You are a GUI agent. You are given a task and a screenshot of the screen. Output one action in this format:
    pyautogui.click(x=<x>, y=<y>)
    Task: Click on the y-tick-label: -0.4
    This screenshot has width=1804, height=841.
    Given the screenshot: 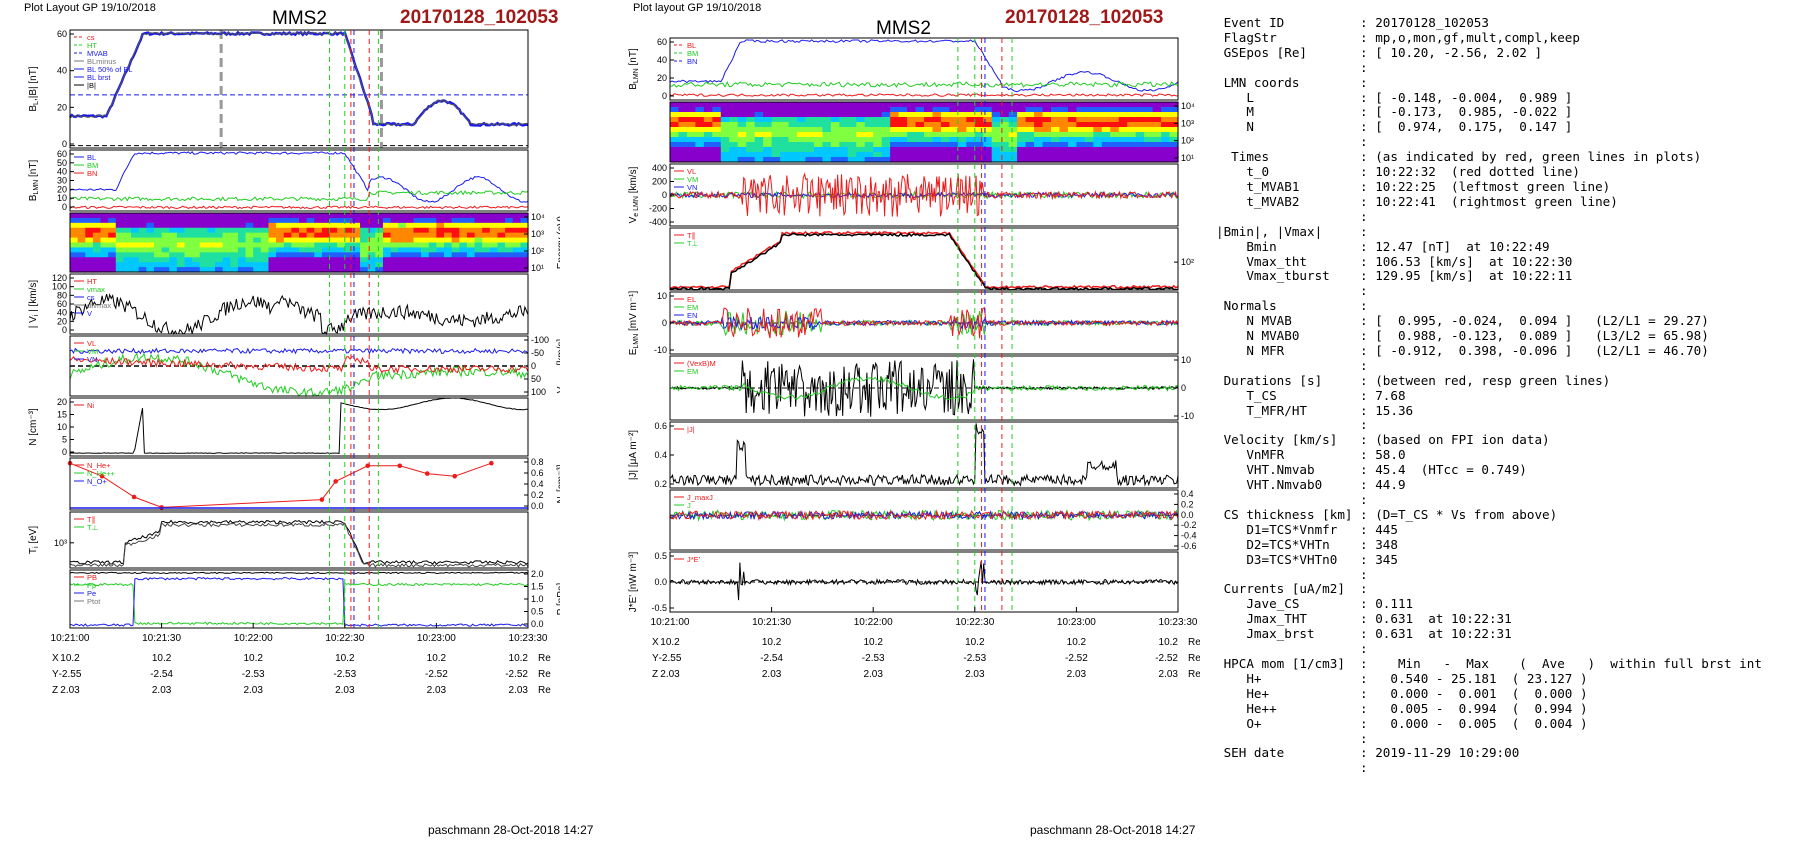 What is the action you would take?
    pyautogui.click(x=1189, y=536)
    